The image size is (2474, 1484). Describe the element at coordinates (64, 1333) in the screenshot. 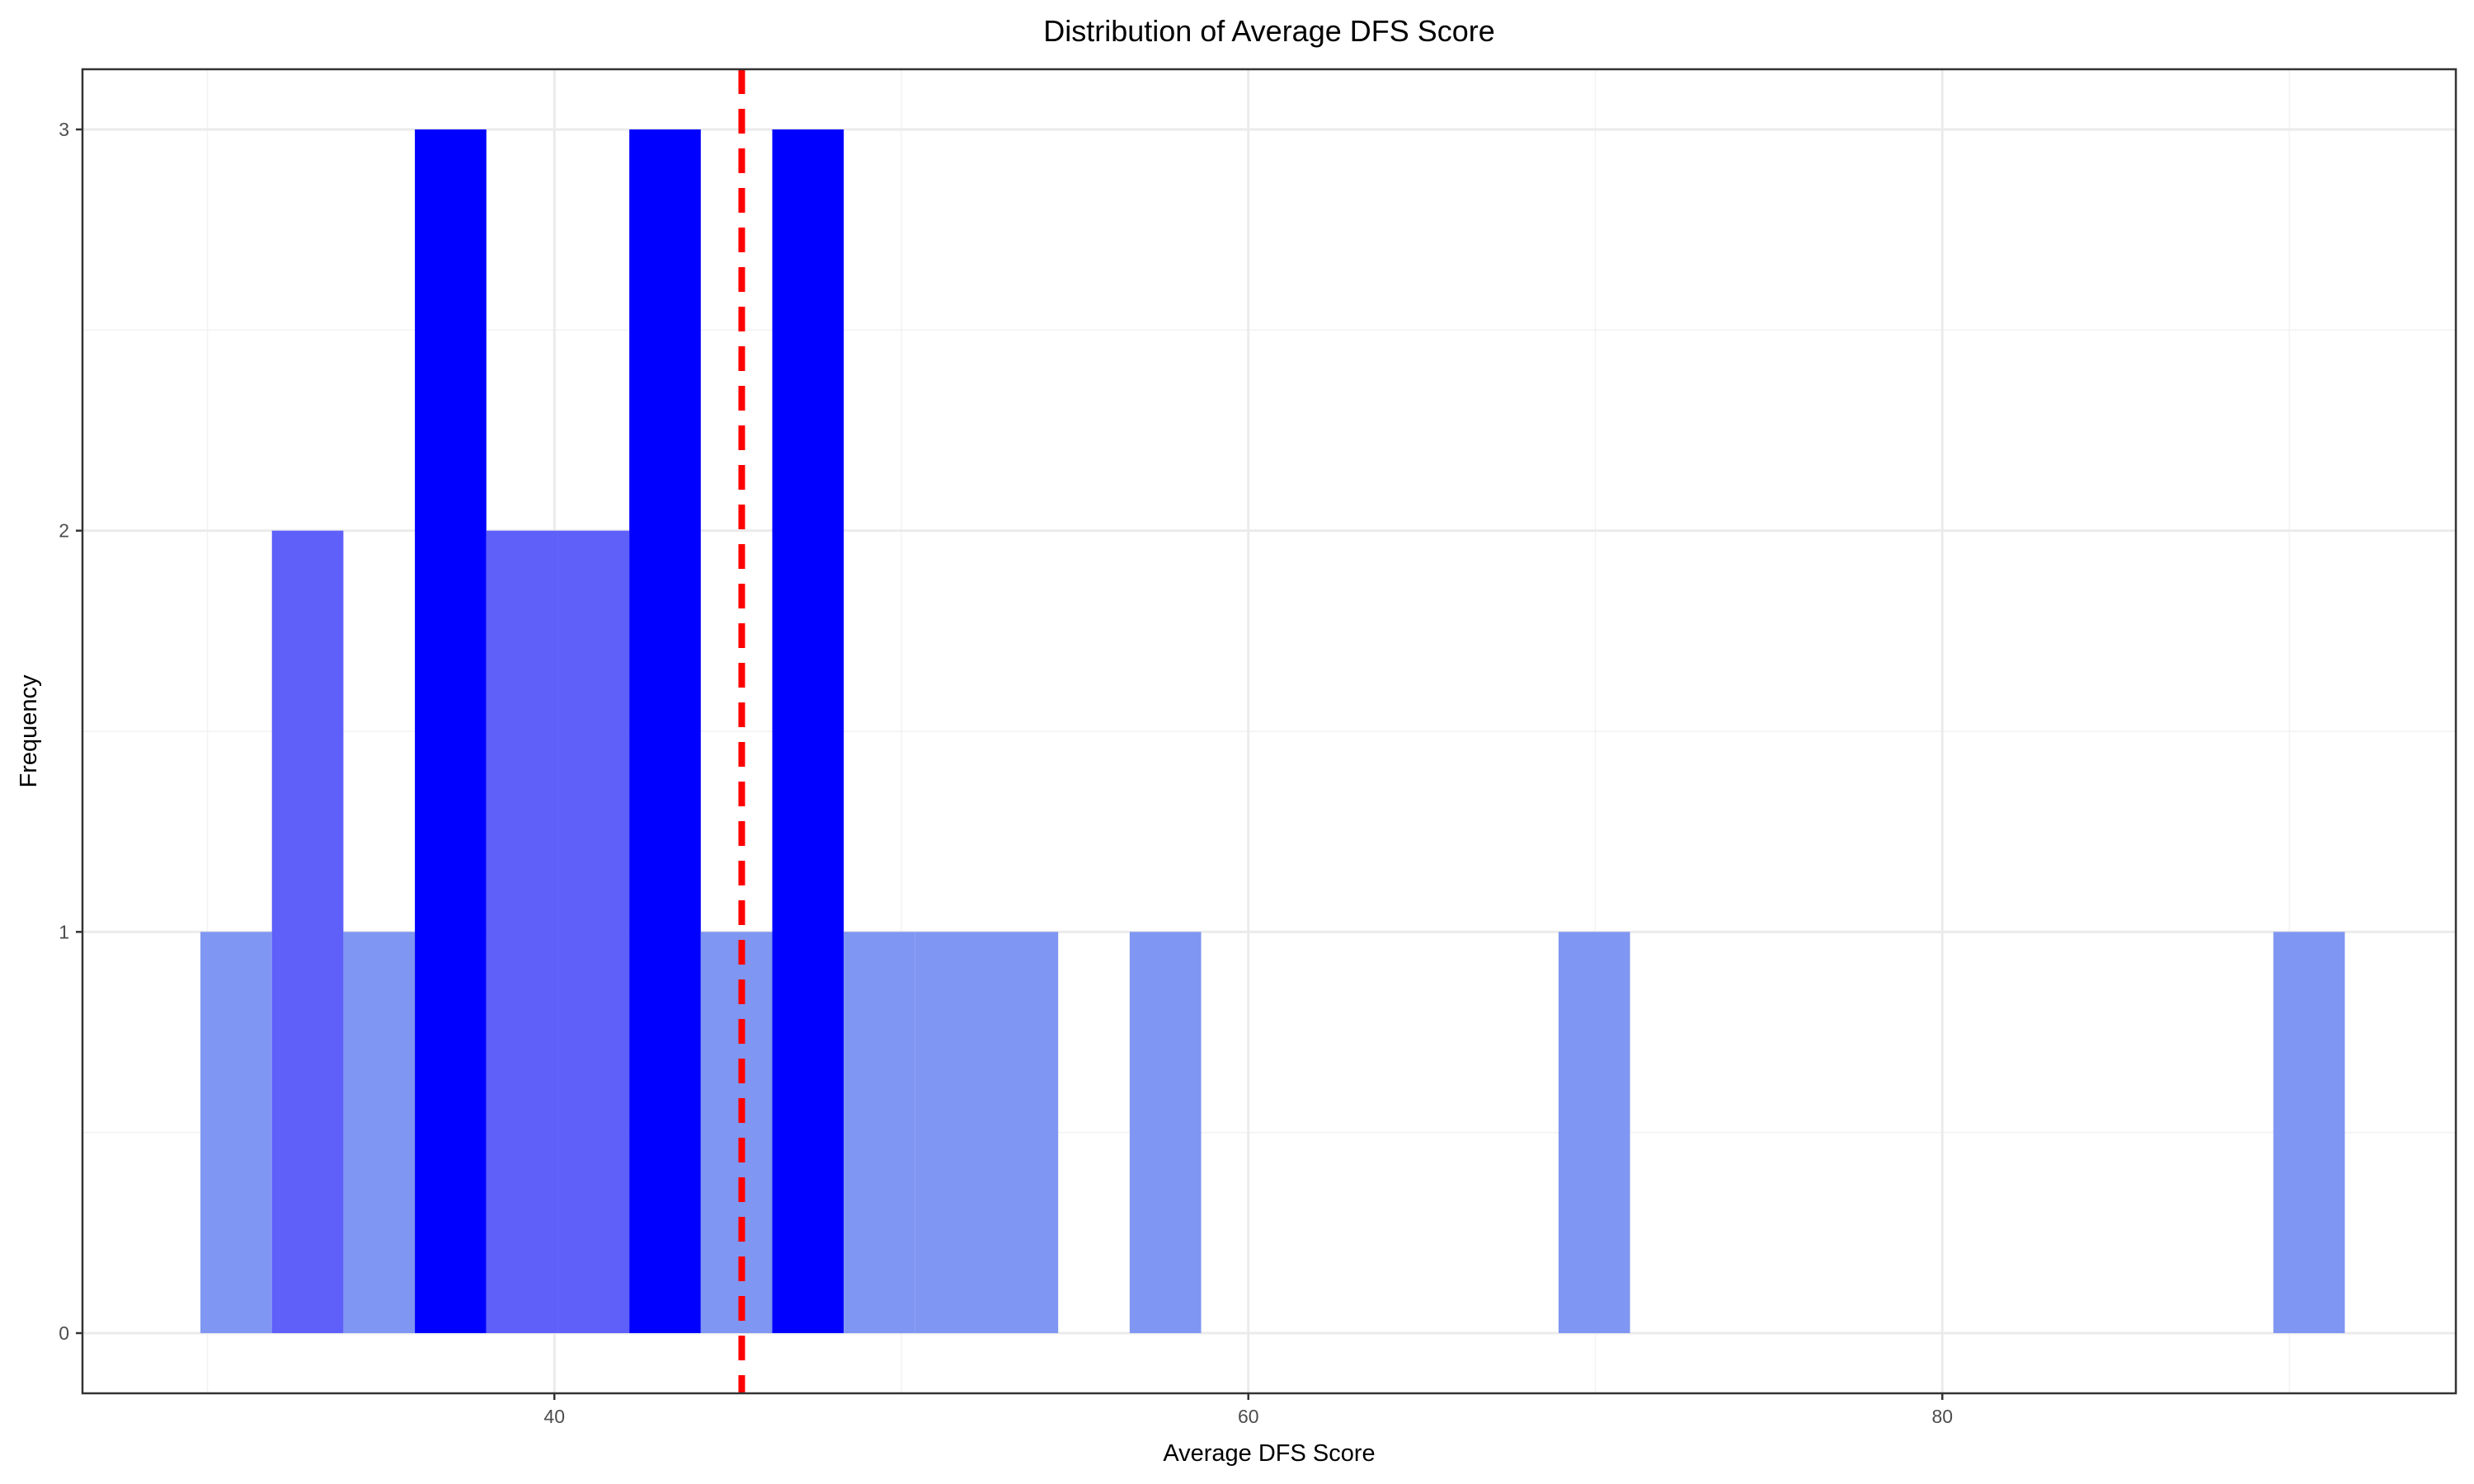

I see `y-tick-label: 0` at that location.